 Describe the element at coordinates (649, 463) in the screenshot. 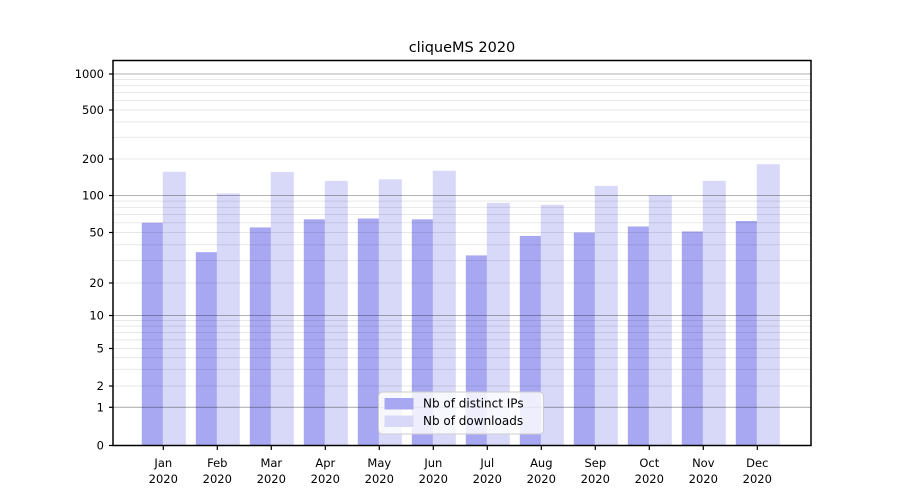

I see `x-tick-label-month: Oct` at that location.